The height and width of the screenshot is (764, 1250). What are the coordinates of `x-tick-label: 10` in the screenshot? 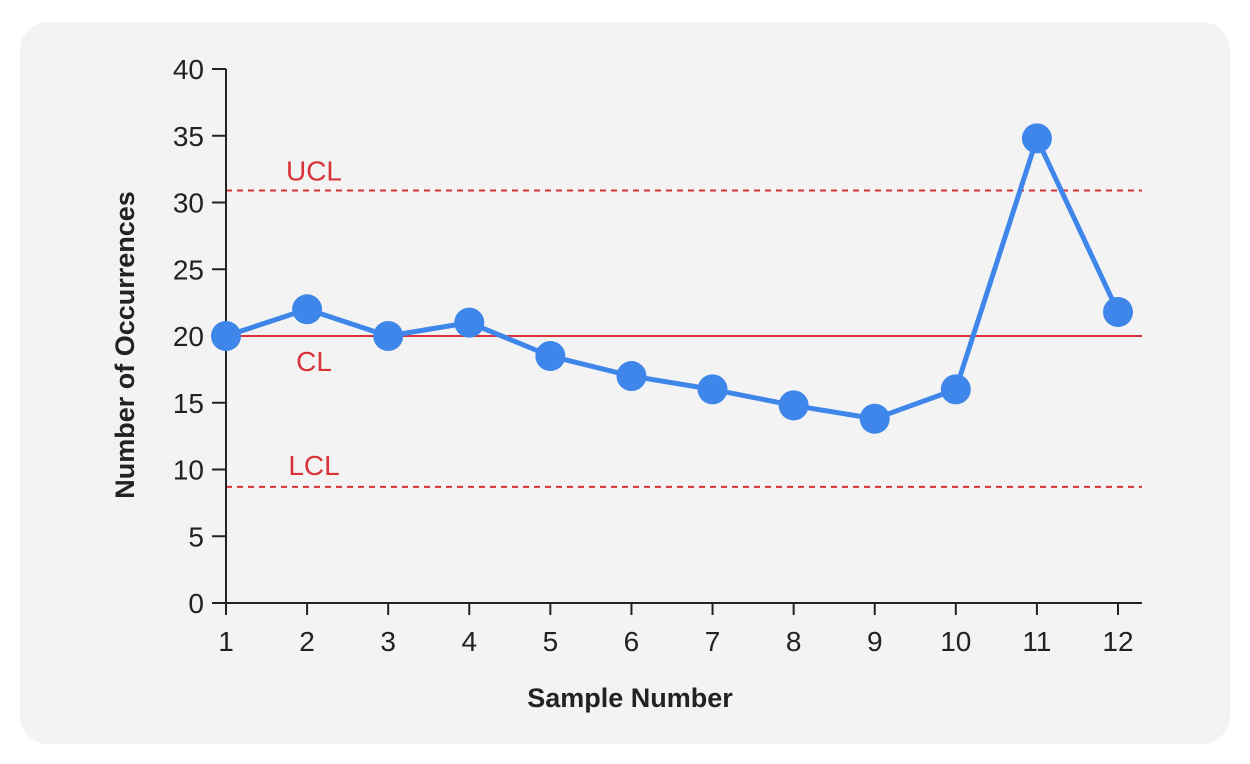 It's located at (955, 641).